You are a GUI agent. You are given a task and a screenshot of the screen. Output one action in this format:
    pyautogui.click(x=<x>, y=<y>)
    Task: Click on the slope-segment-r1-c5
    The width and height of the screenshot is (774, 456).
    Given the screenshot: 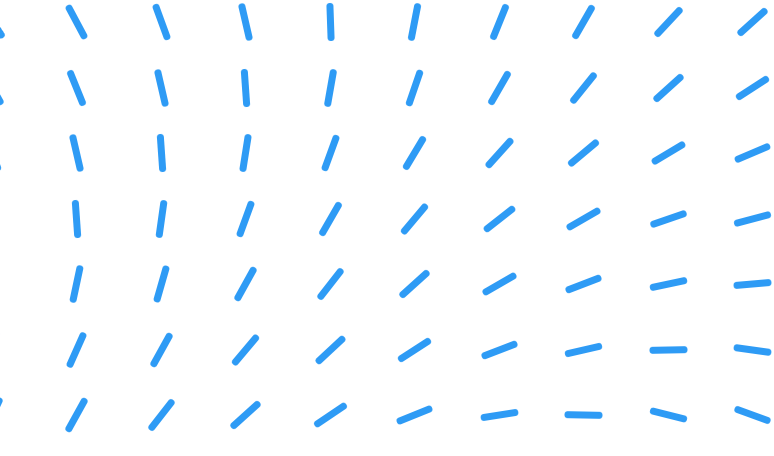 What is the action you would take?
    pyautogui.click(x=414, y=87)
    